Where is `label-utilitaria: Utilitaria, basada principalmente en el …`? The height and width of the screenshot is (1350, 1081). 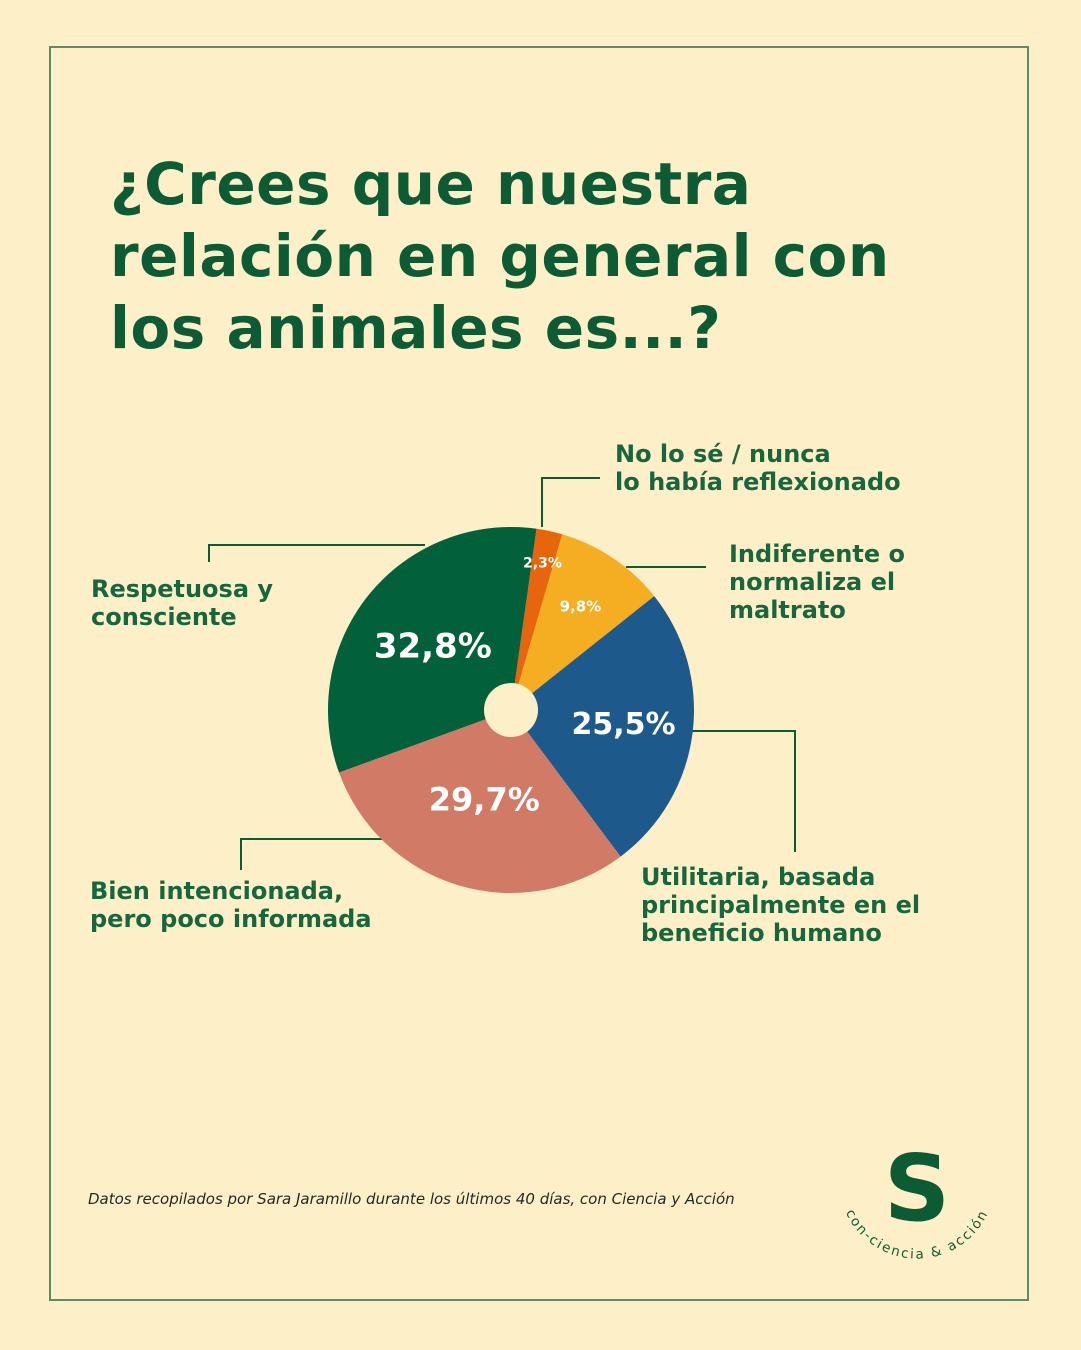
label-utilitaria: Utilitaria, basada principalmente en el … is located at coordinates (781, 905).